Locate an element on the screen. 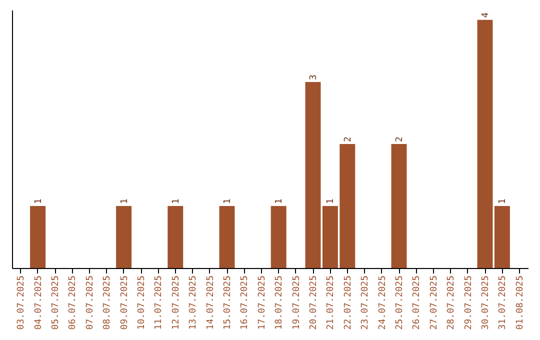 Image resolution: width=540 pixels, height=340 pixels. x-tick-label: 20.07.2025 is located at coordinates (314, 303).